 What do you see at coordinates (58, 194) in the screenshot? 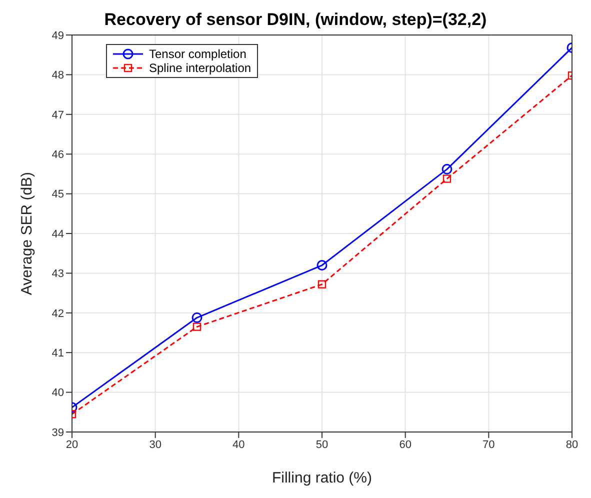
I see `y-tick-label: 45` at bounding box center [58, 194].